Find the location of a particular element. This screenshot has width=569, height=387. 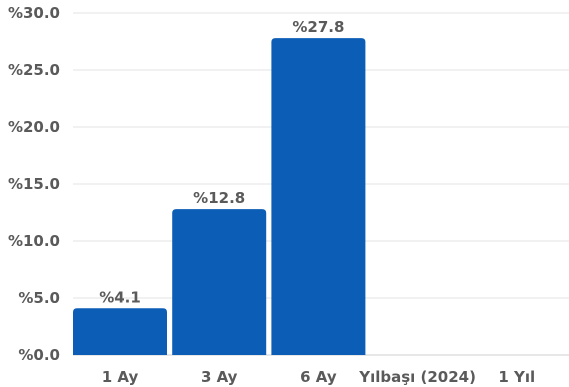

x-tick-label: 3 Ay is located at coordinates (219, 377).